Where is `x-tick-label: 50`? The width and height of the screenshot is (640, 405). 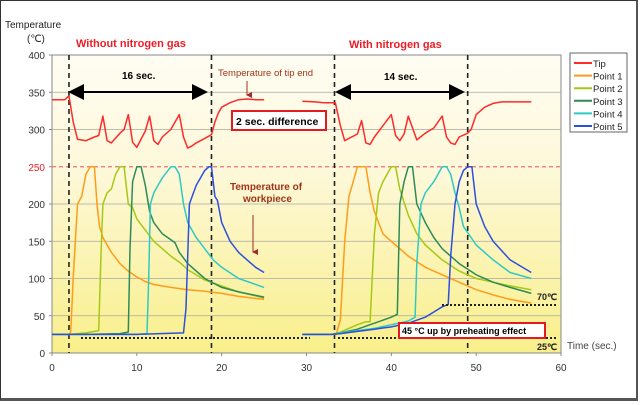 x-tick-label: 50 is located at coordinates (477, 368).